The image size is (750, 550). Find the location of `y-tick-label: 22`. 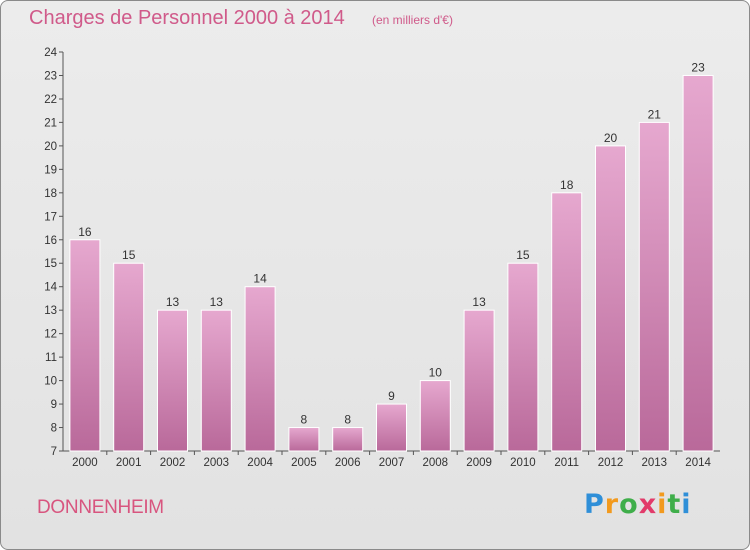

y-tick-label: 22 is located at coordinates (50, 100).